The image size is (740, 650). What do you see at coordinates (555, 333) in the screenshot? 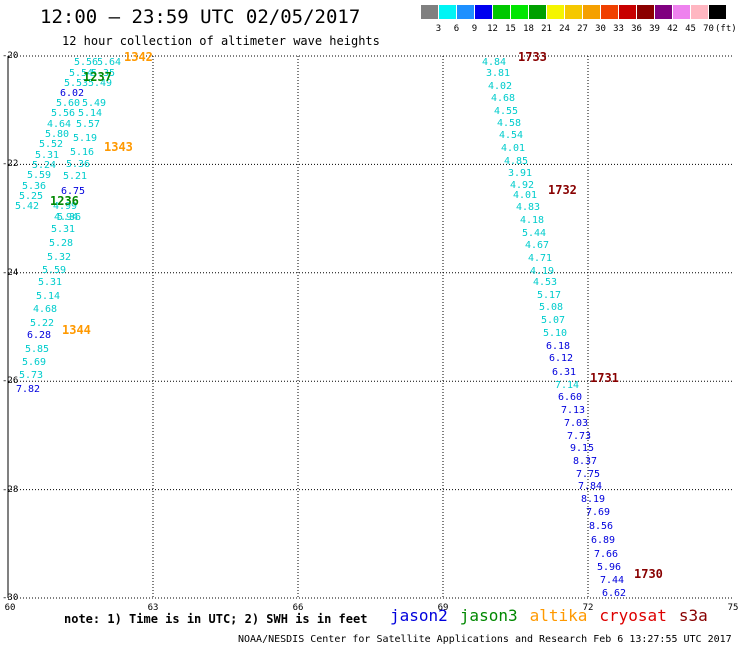
I see `wave-height-value: 5.10` at bounding box center [555, 333].